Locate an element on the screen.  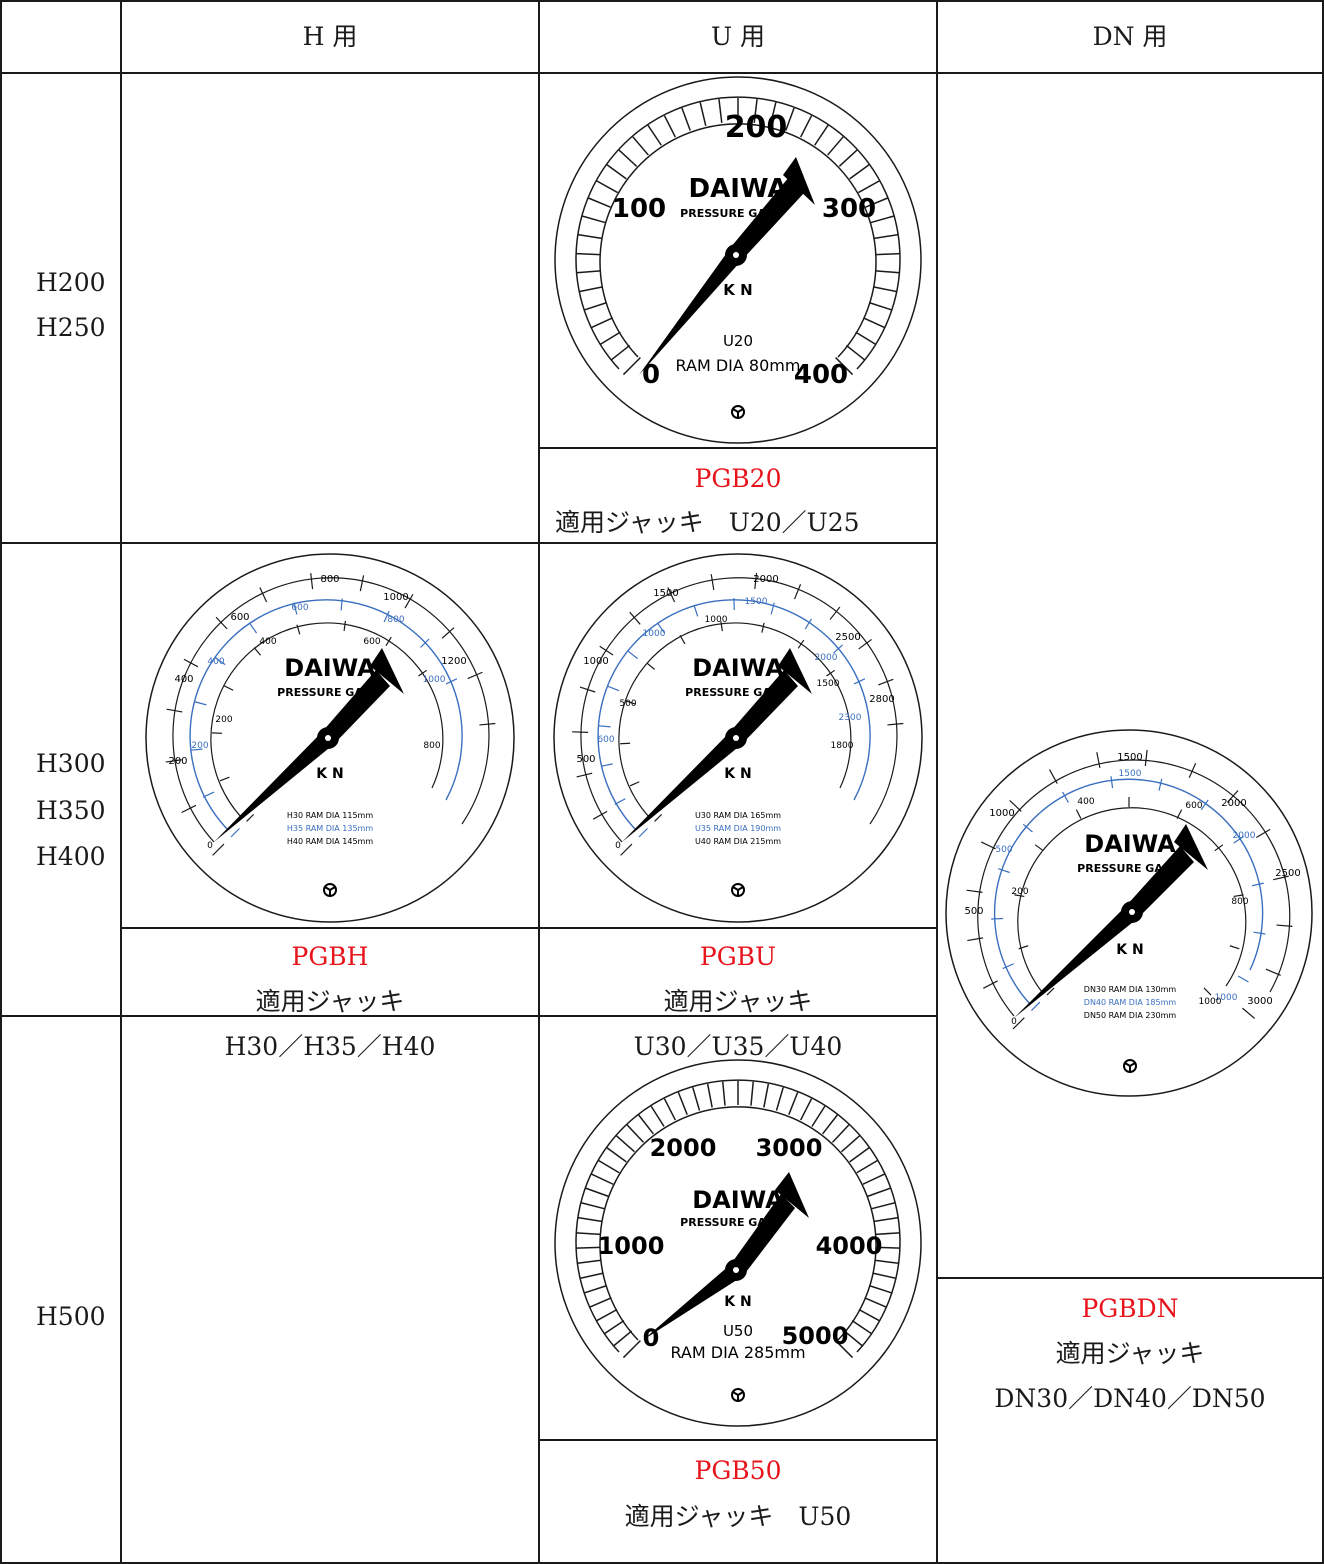
ram-label: RAM DIA 285mm is located at coordinates (737, 1352).